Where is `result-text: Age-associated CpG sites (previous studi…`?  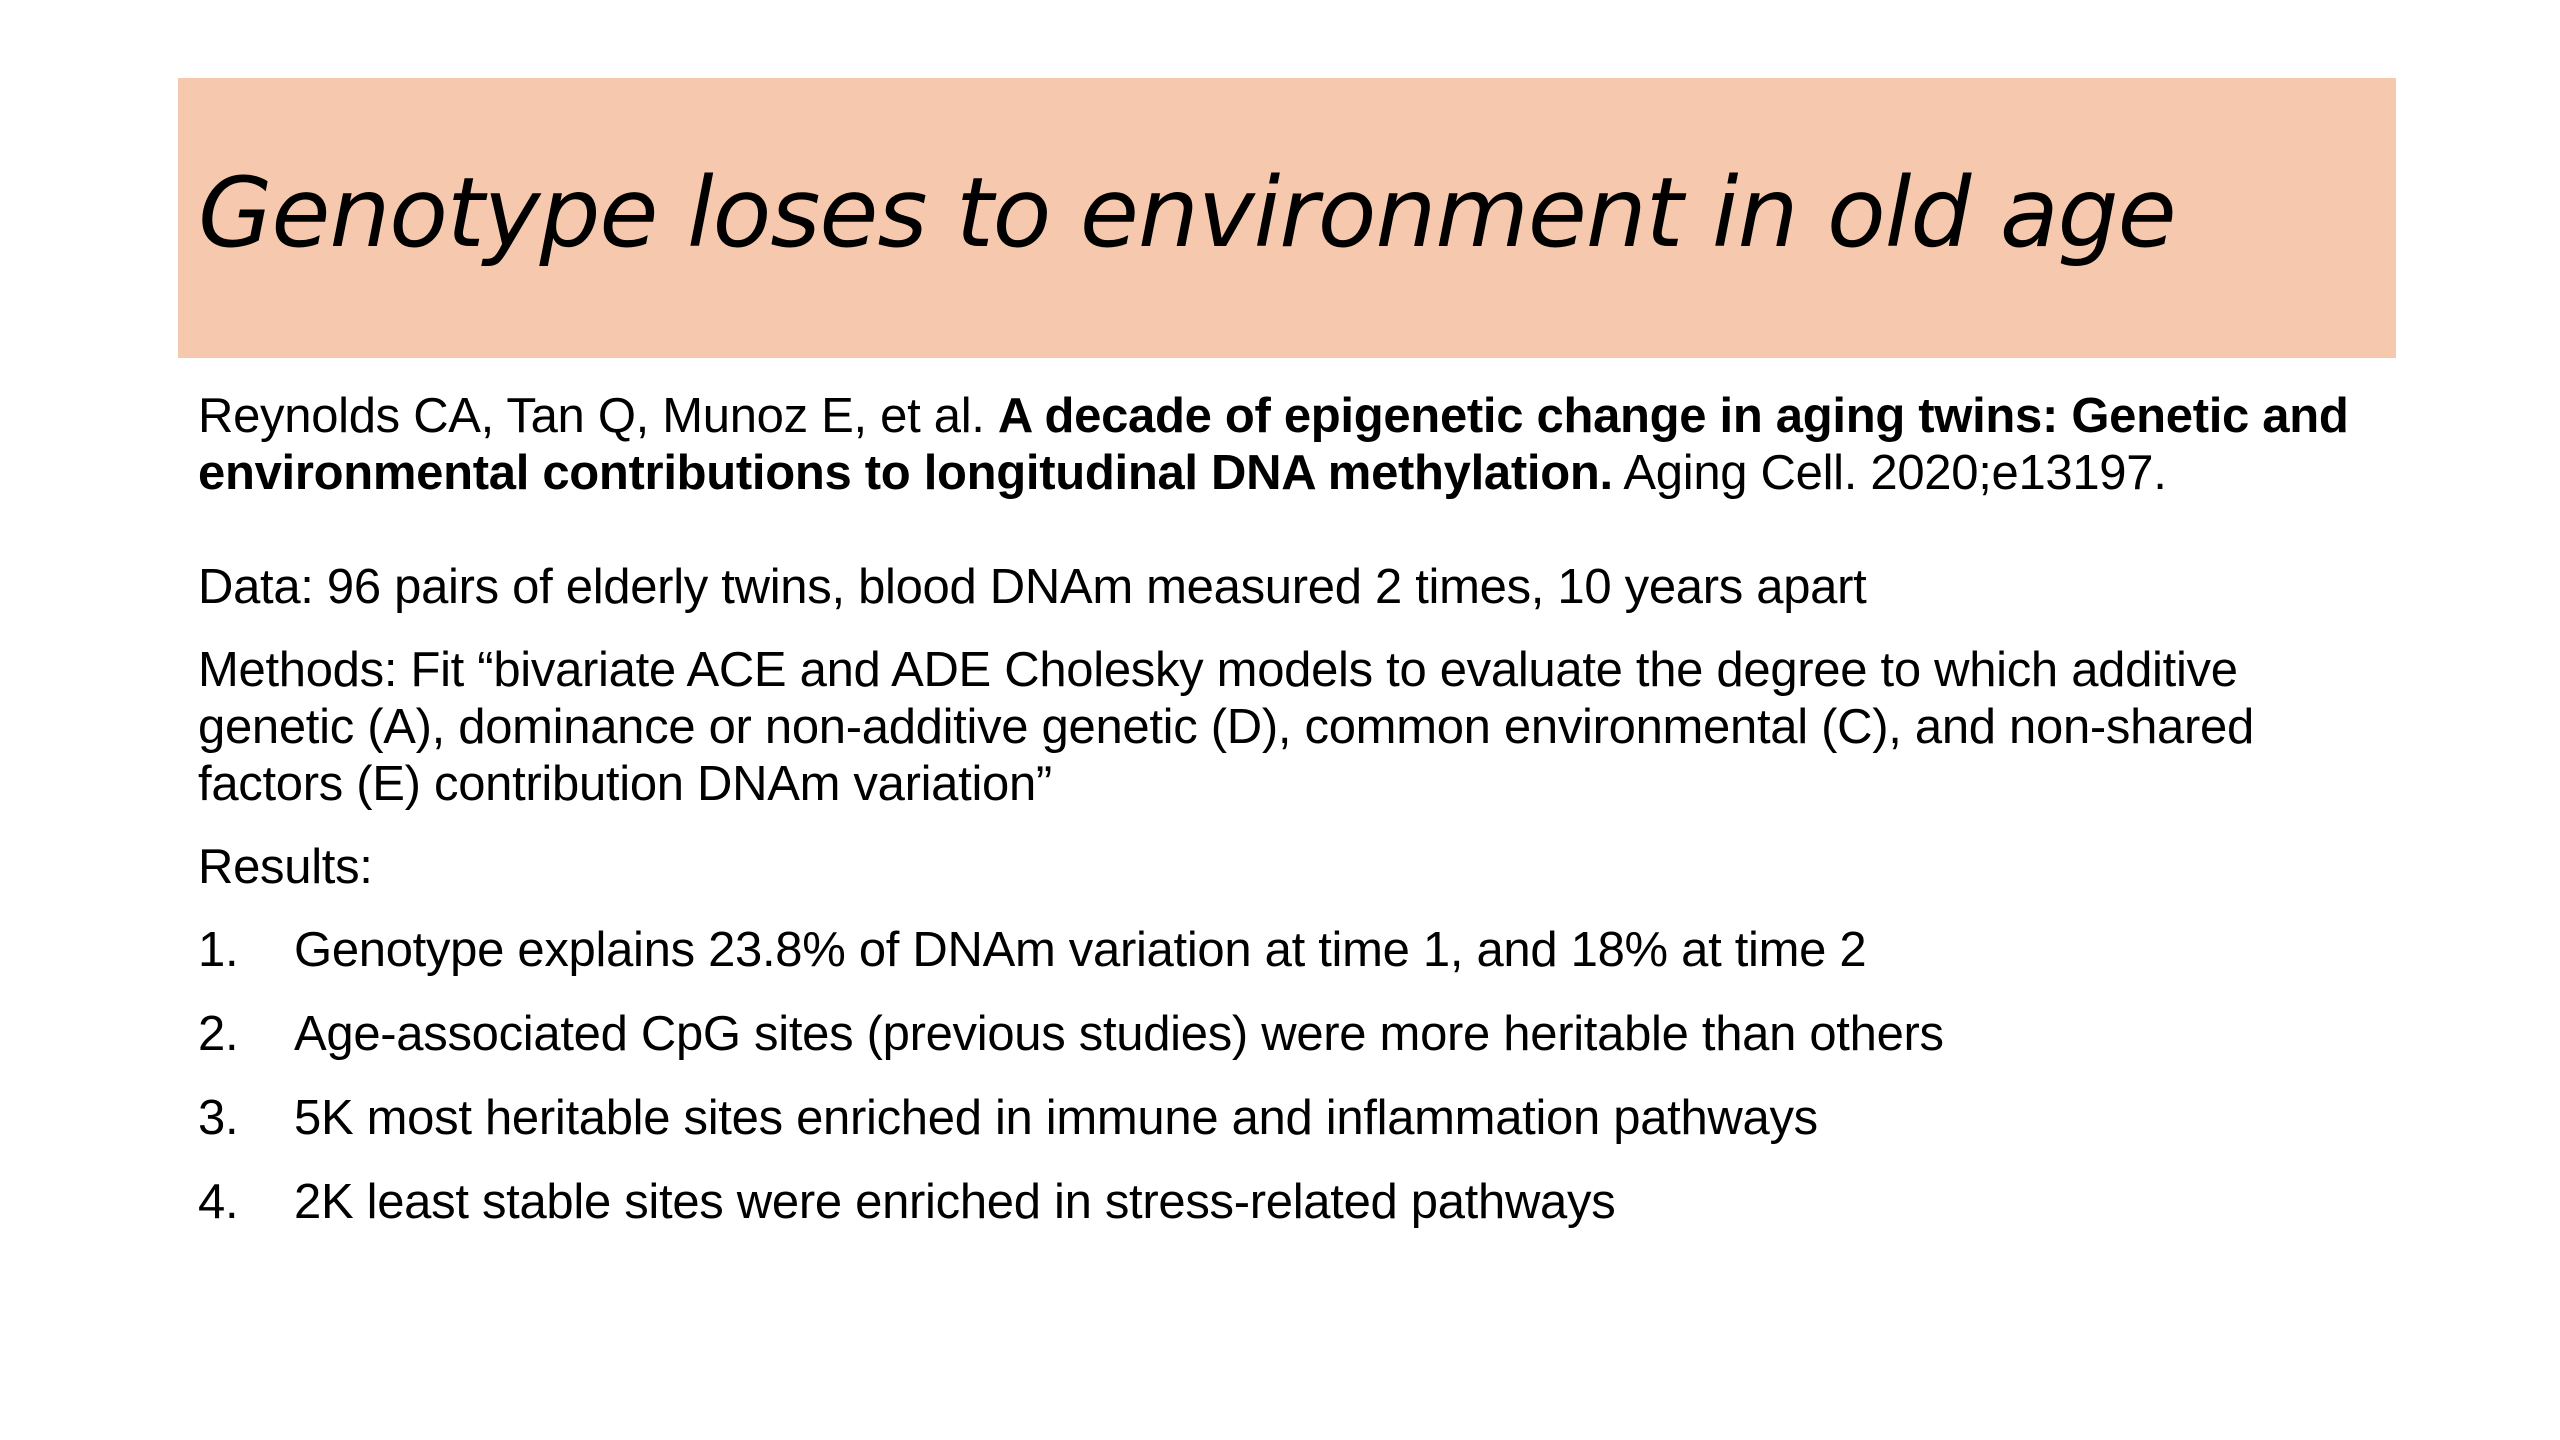 result-text: Age-associated CpG sites (previous studi… is located at coordinates (1119, 1034).